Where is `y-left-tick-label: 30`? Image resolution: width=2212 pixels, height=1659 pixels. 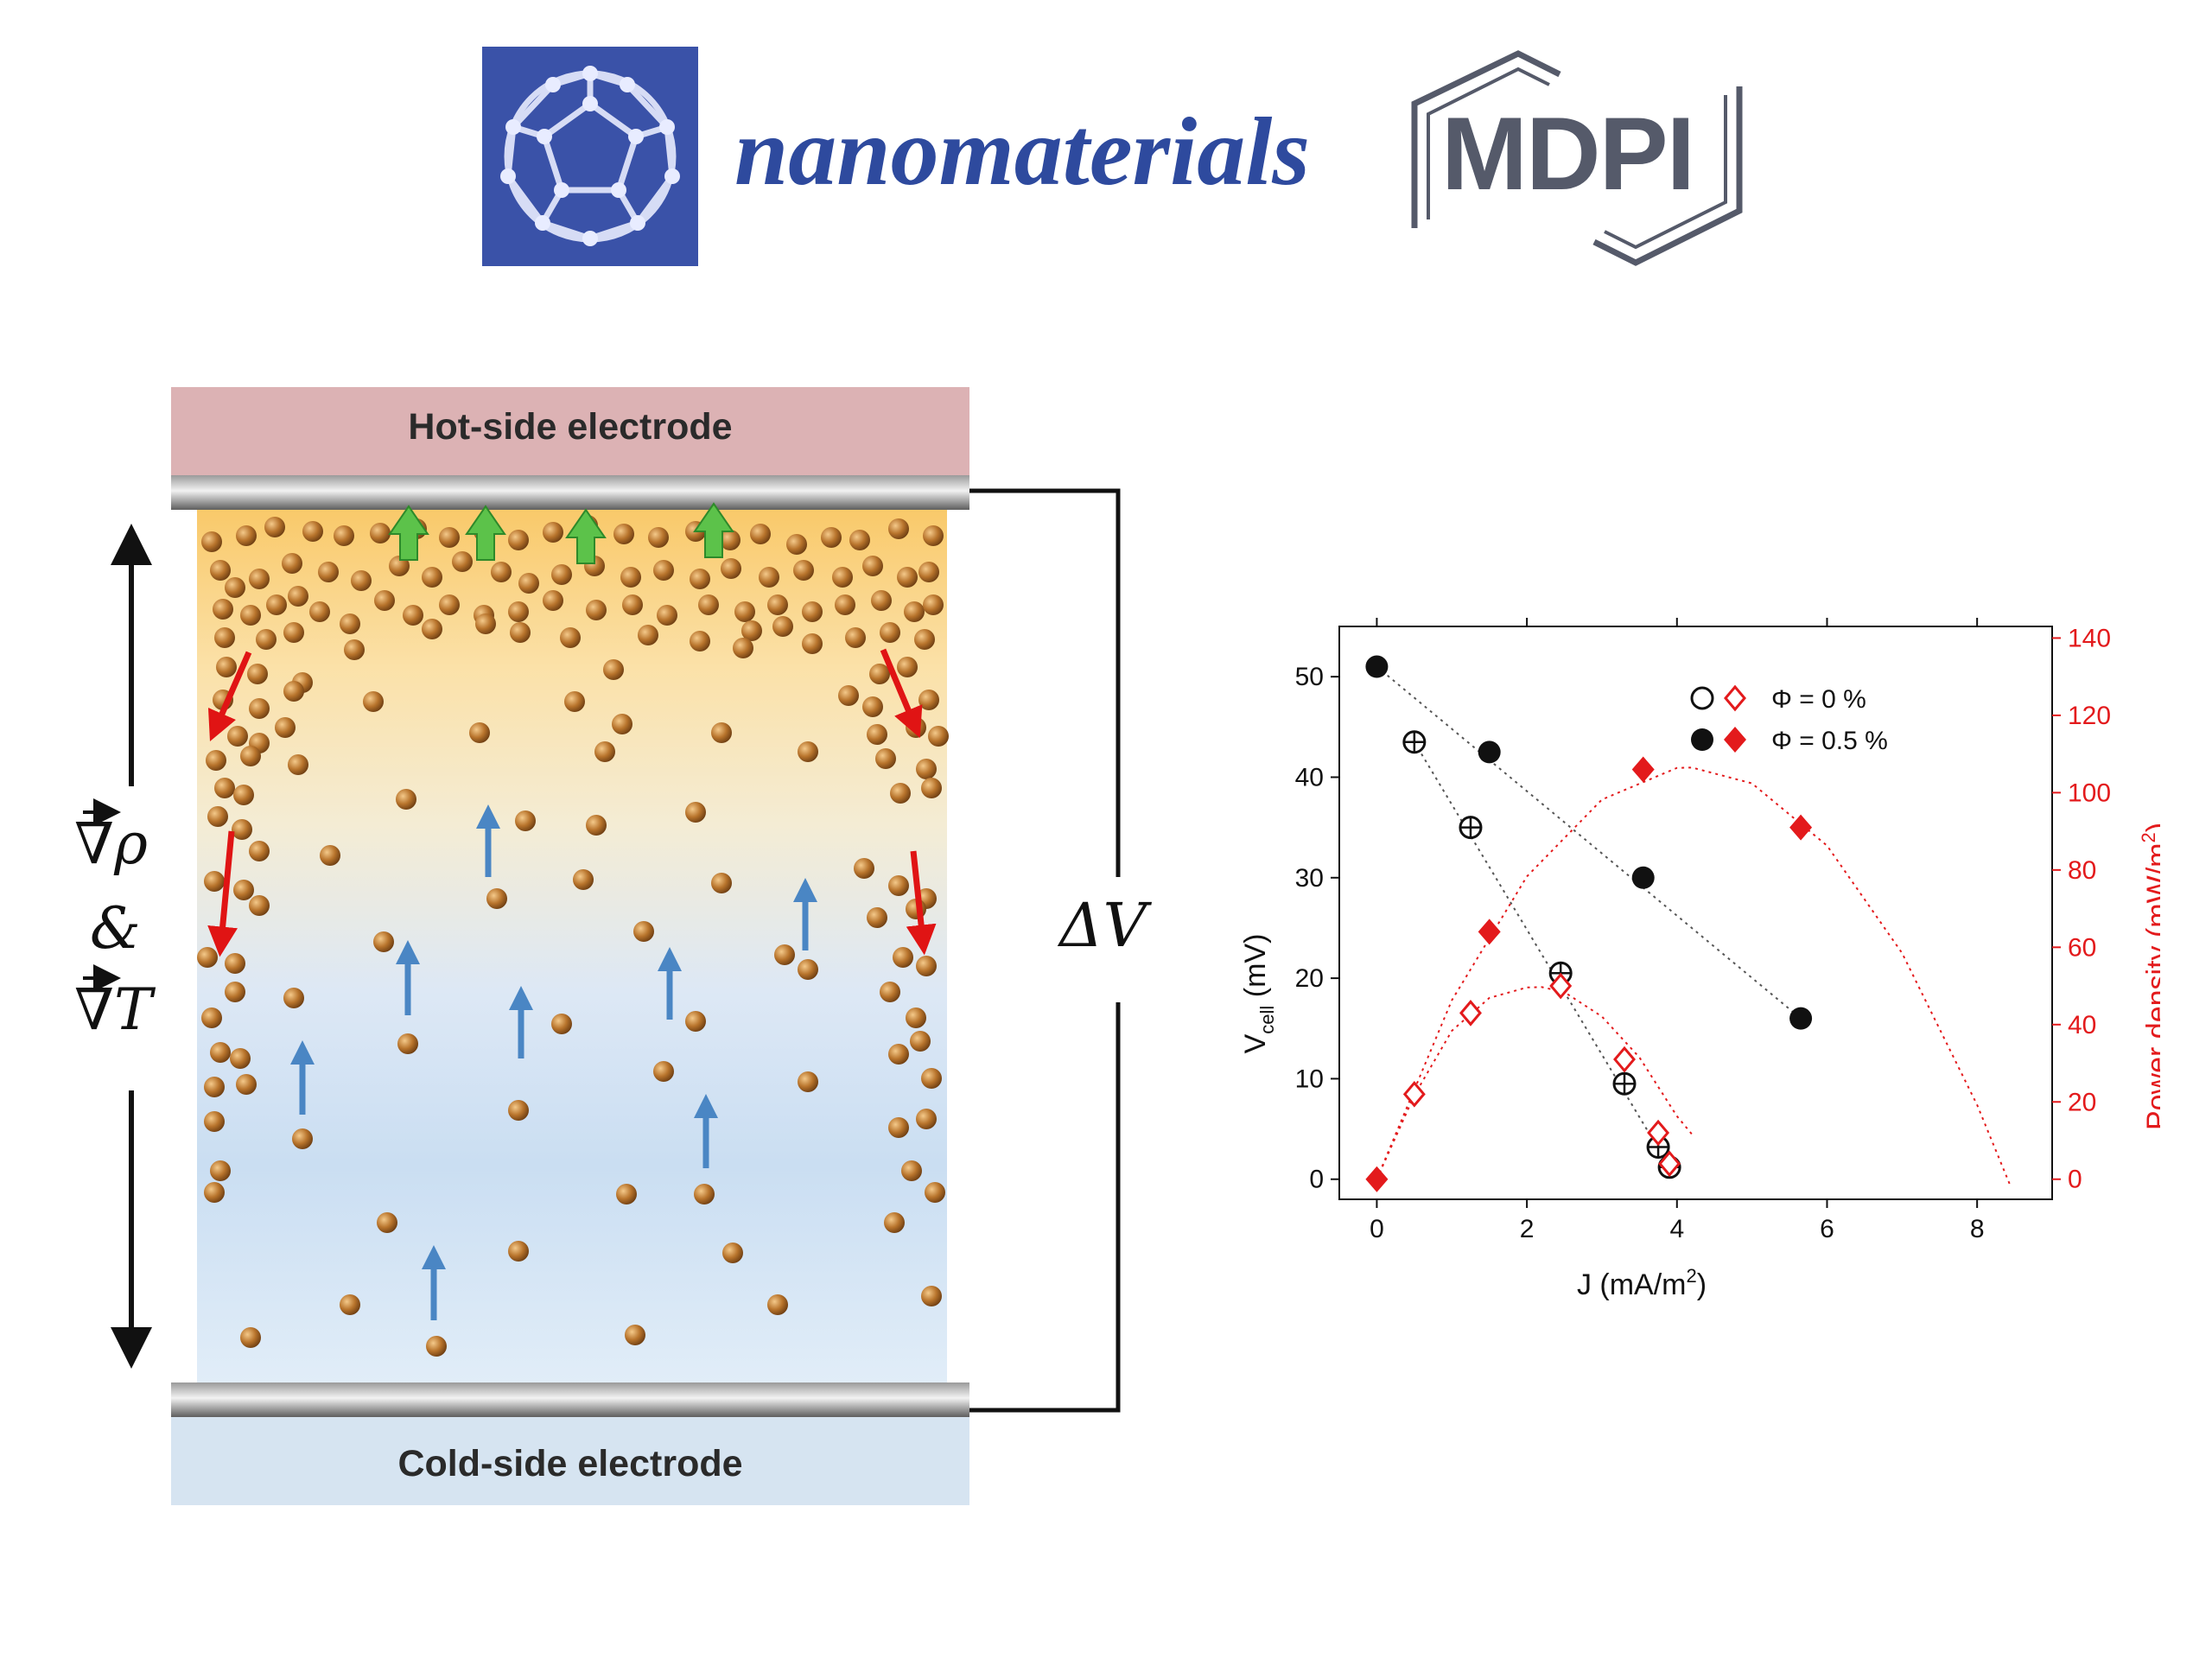
y-left-tick-label: 30 is located at coordinates (1309, 878).